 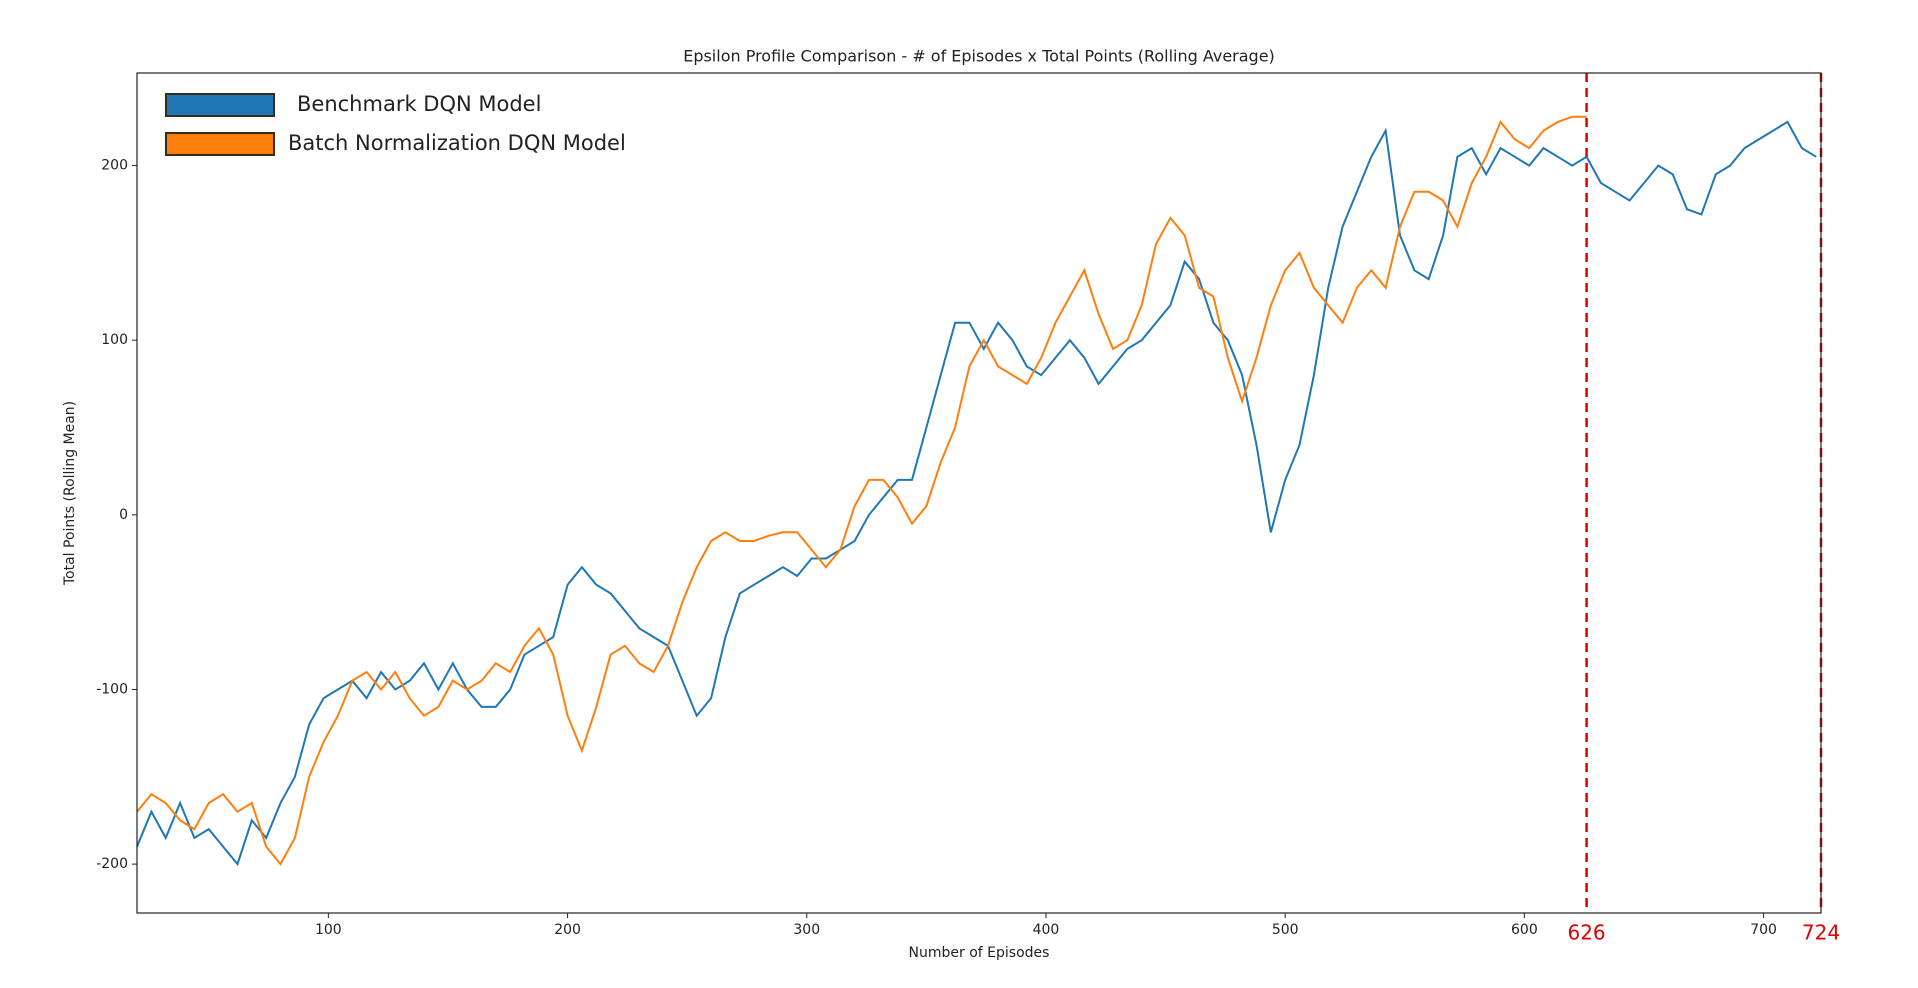 I want to click on x-tick-label: 500, so click(x=1285, y=930).